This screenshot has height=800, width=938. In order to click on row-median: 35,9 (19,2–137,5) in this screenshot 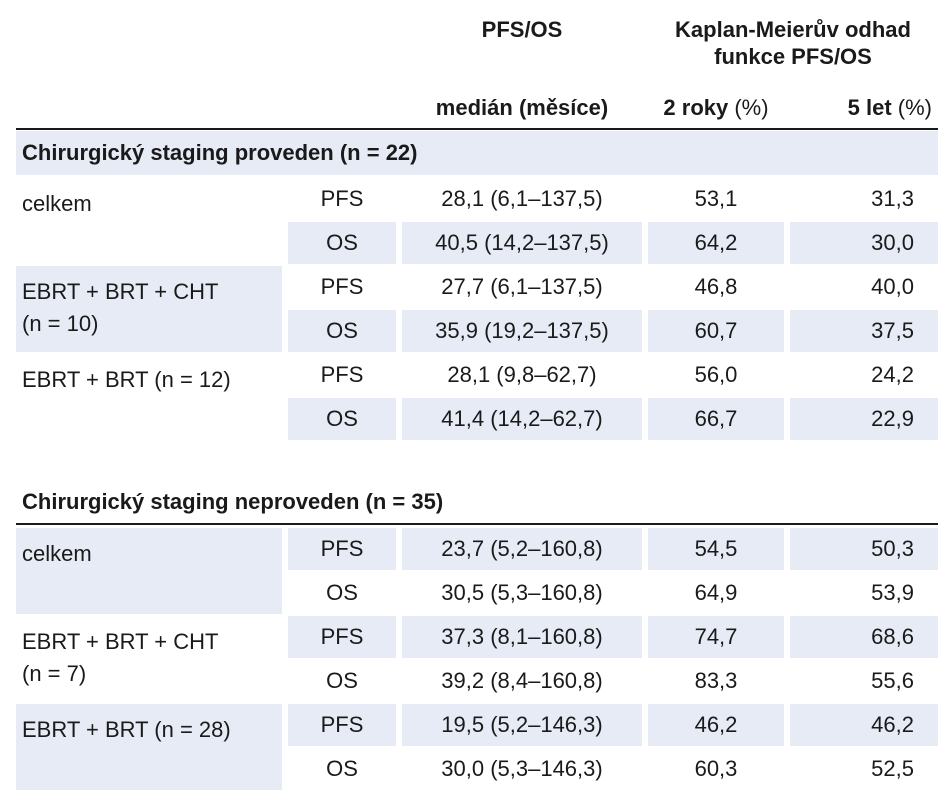, I will do `click(522, 331)`.